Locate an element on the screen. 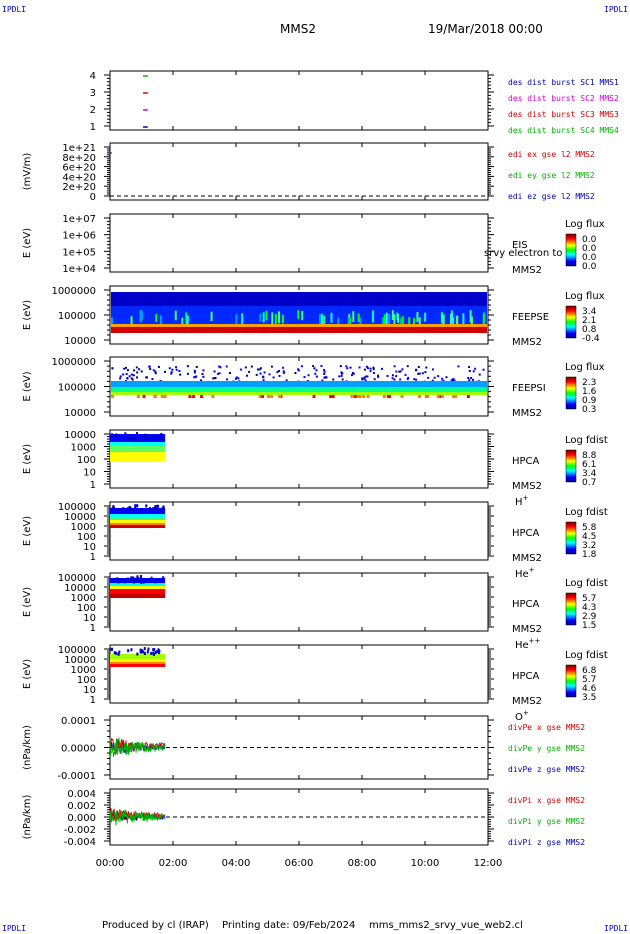  y-tick-label: 1 is located at coordinates (93, 485).